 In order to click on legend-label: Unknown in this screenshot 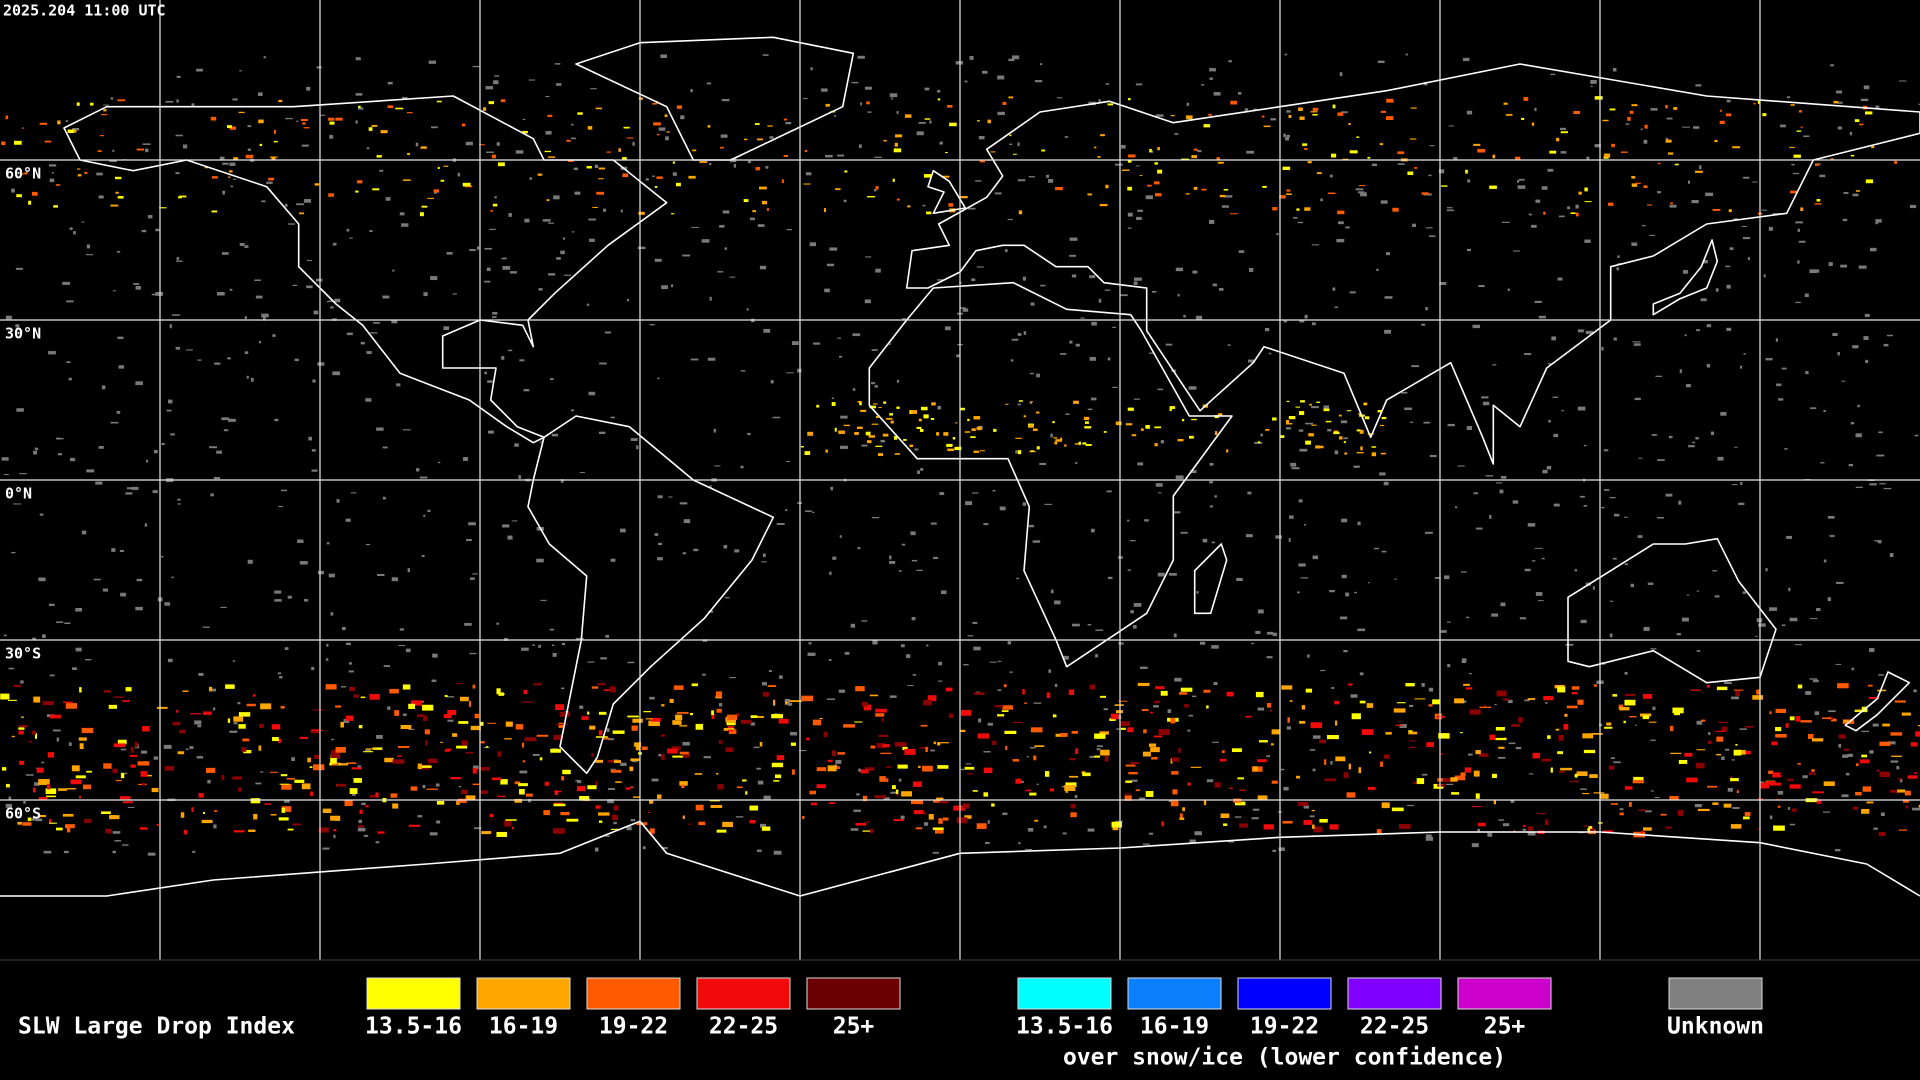, I will do `click(1715, 1027)`.